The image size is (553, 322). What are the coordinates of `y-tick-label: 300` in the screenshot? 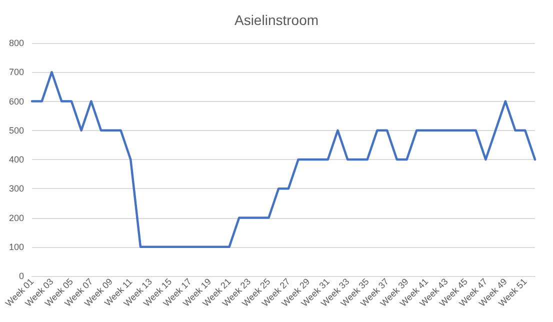 It's located at (16, 189).